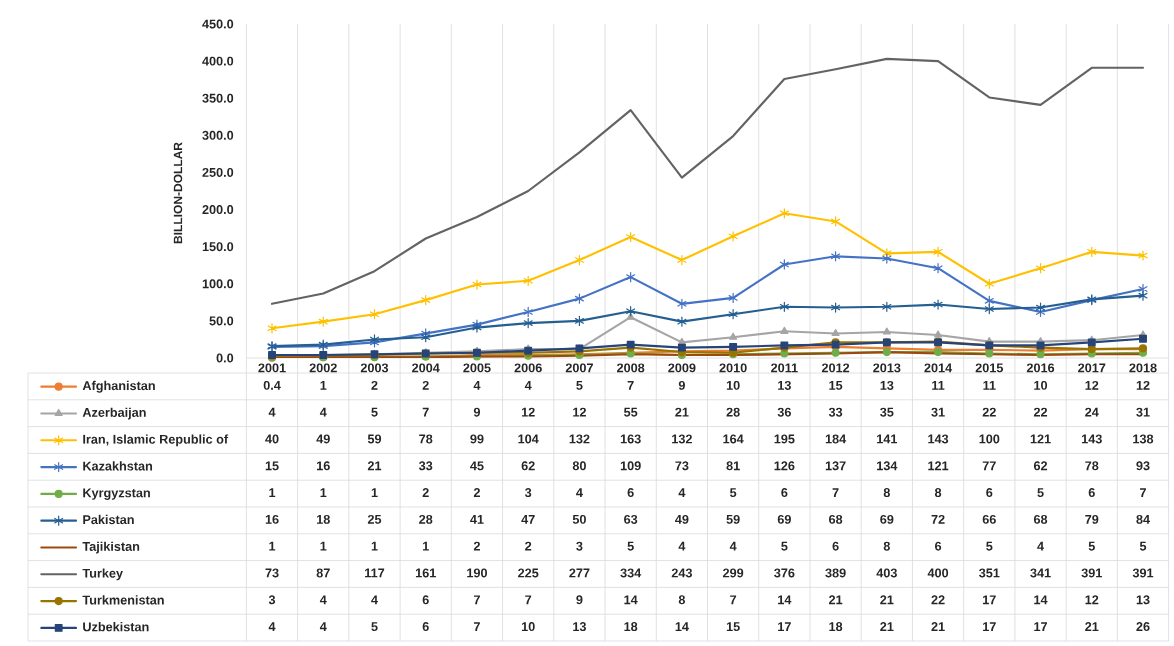 This screenshot has height=646, width=1174. What do you see at coordinates (1092, 600) in the screenshot?
I see `data-label: 12` at bounding box center [1092, 600].